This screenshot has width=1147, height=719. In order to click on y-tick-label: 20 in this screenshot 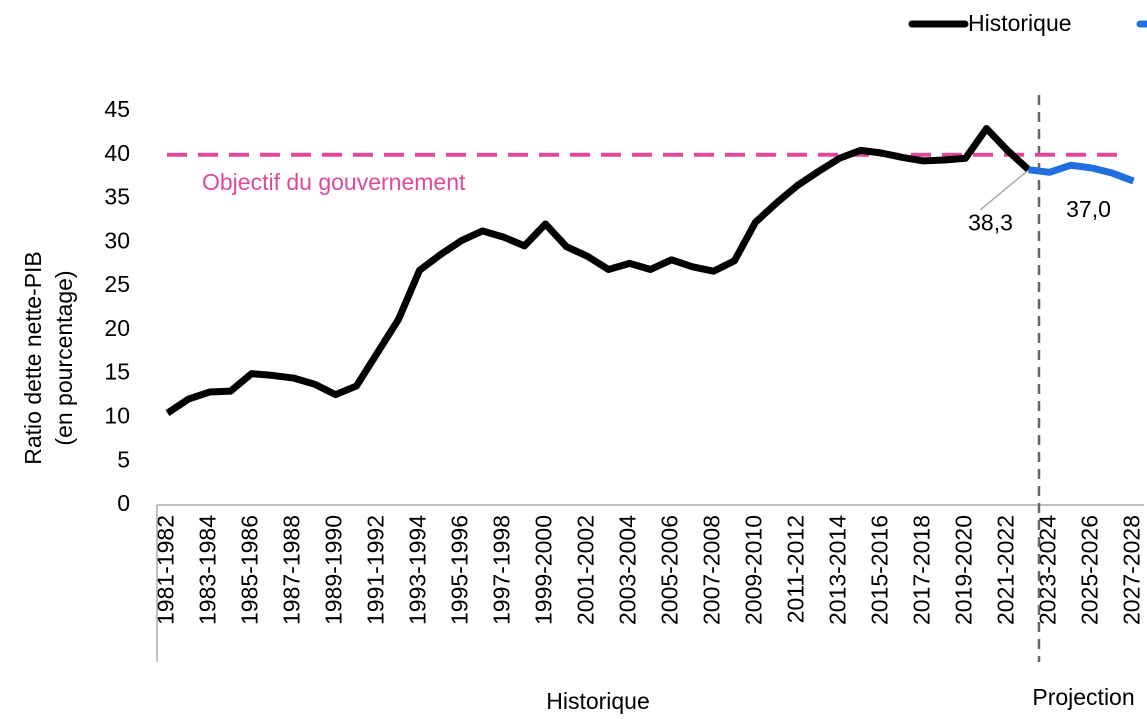, I will do `click(117, 328)`.